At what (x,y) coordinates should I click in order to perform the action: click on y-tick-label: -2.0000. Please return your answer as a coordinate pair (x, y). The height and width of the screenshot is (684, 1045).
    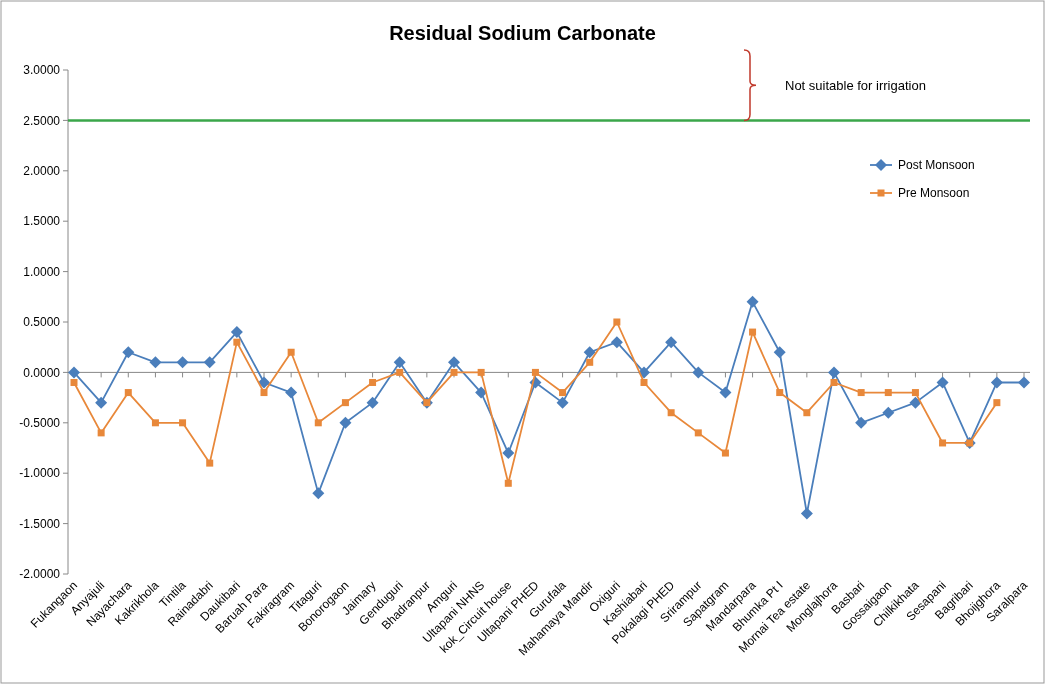
    Looking at the image, I should click on (40, 574).